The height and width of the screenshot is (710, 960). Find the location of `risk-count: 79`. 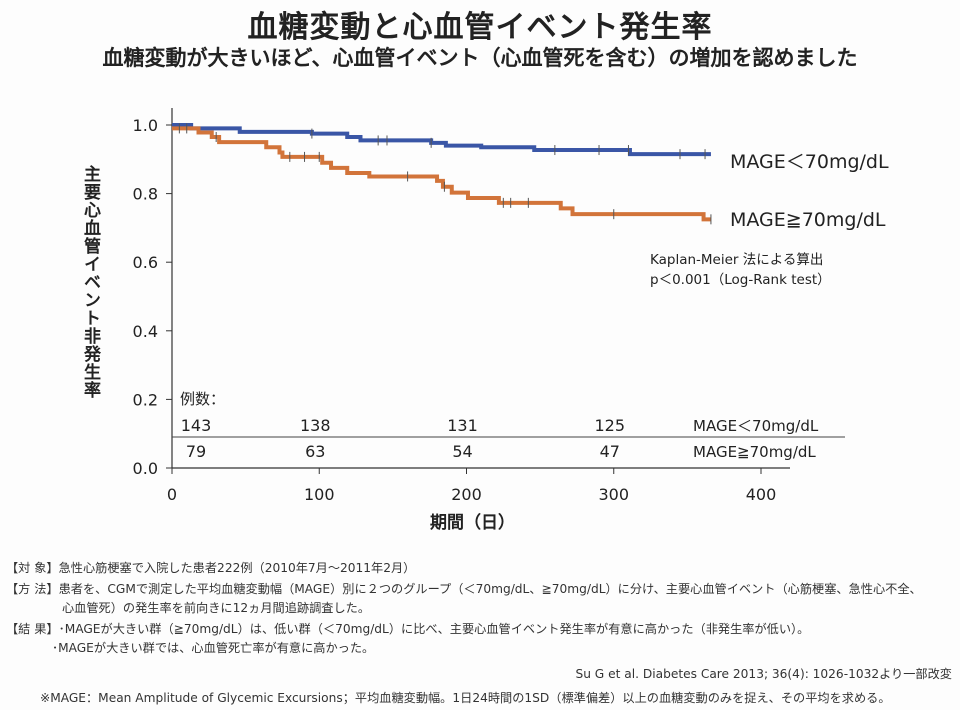

risk-count: 79 is located at coordinates (196, 451).